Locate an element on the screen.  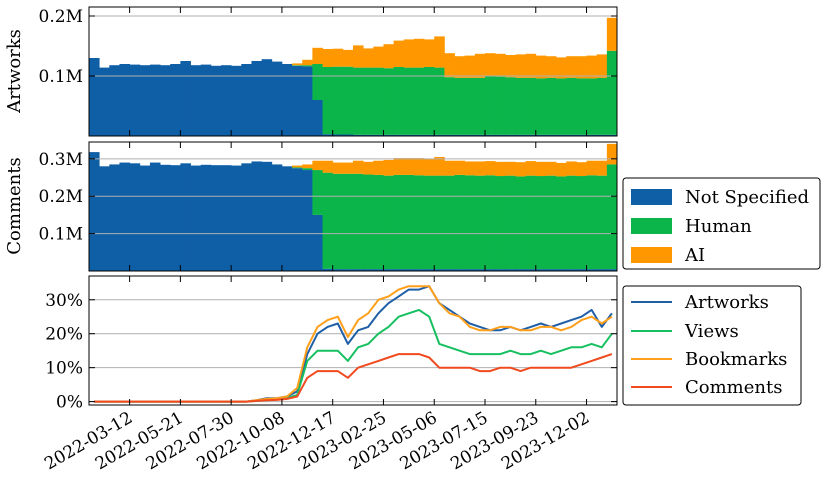
bar-legend-box is located at coordinates (721, 223).